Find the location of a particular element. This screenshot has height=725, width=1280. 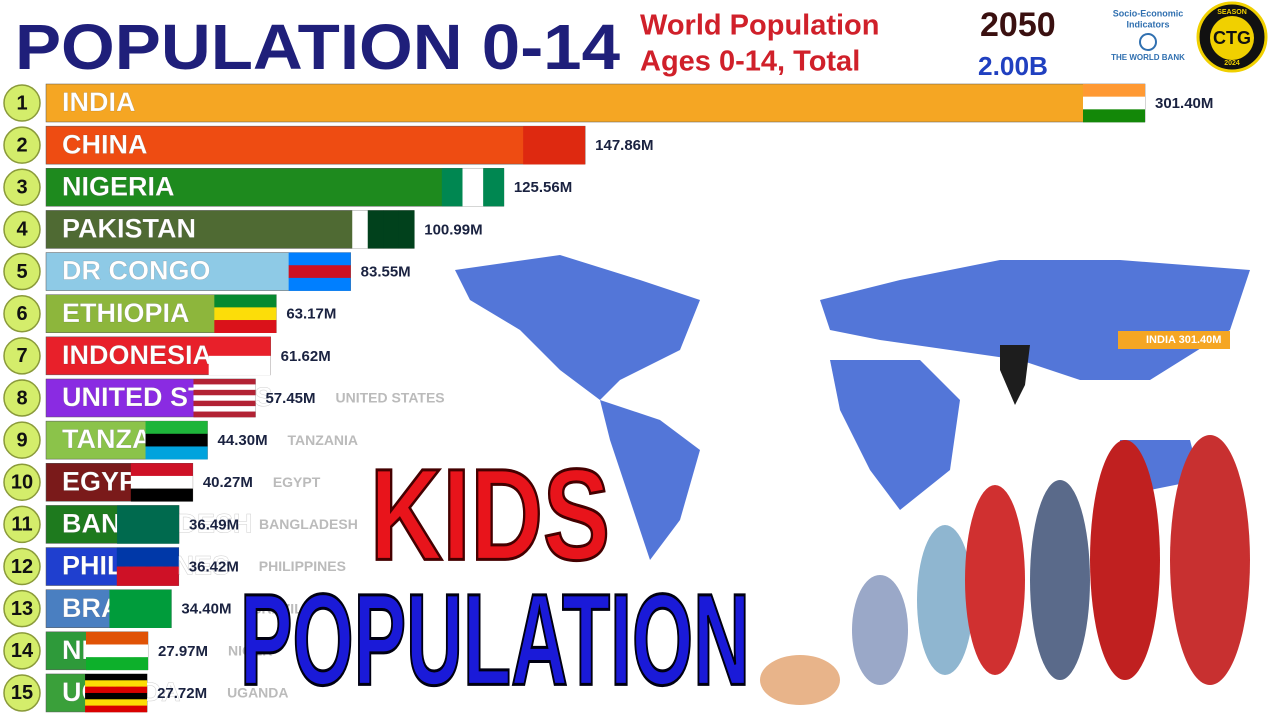

subtitle-line2: Ages 0-14, Total is located at coordinates (750, 62).